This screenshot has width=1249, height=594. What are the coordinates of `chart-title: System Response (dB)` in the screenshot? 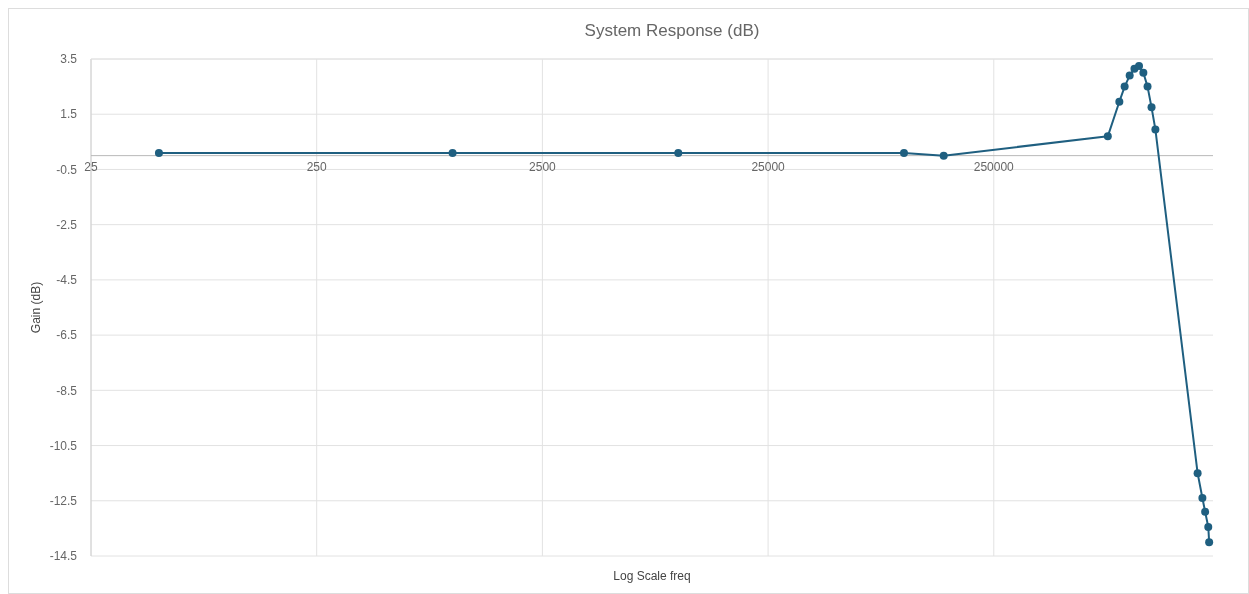 It's located at (672, 30).